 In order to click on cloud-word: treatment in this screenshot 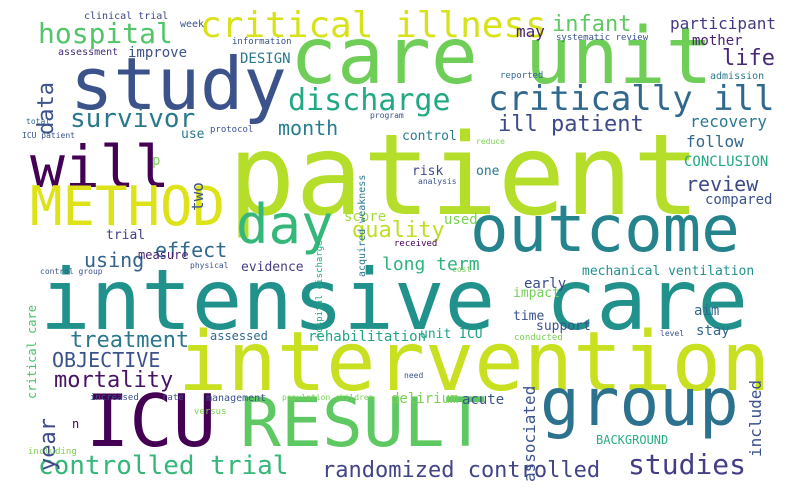, I will do `click(130, 340)`.